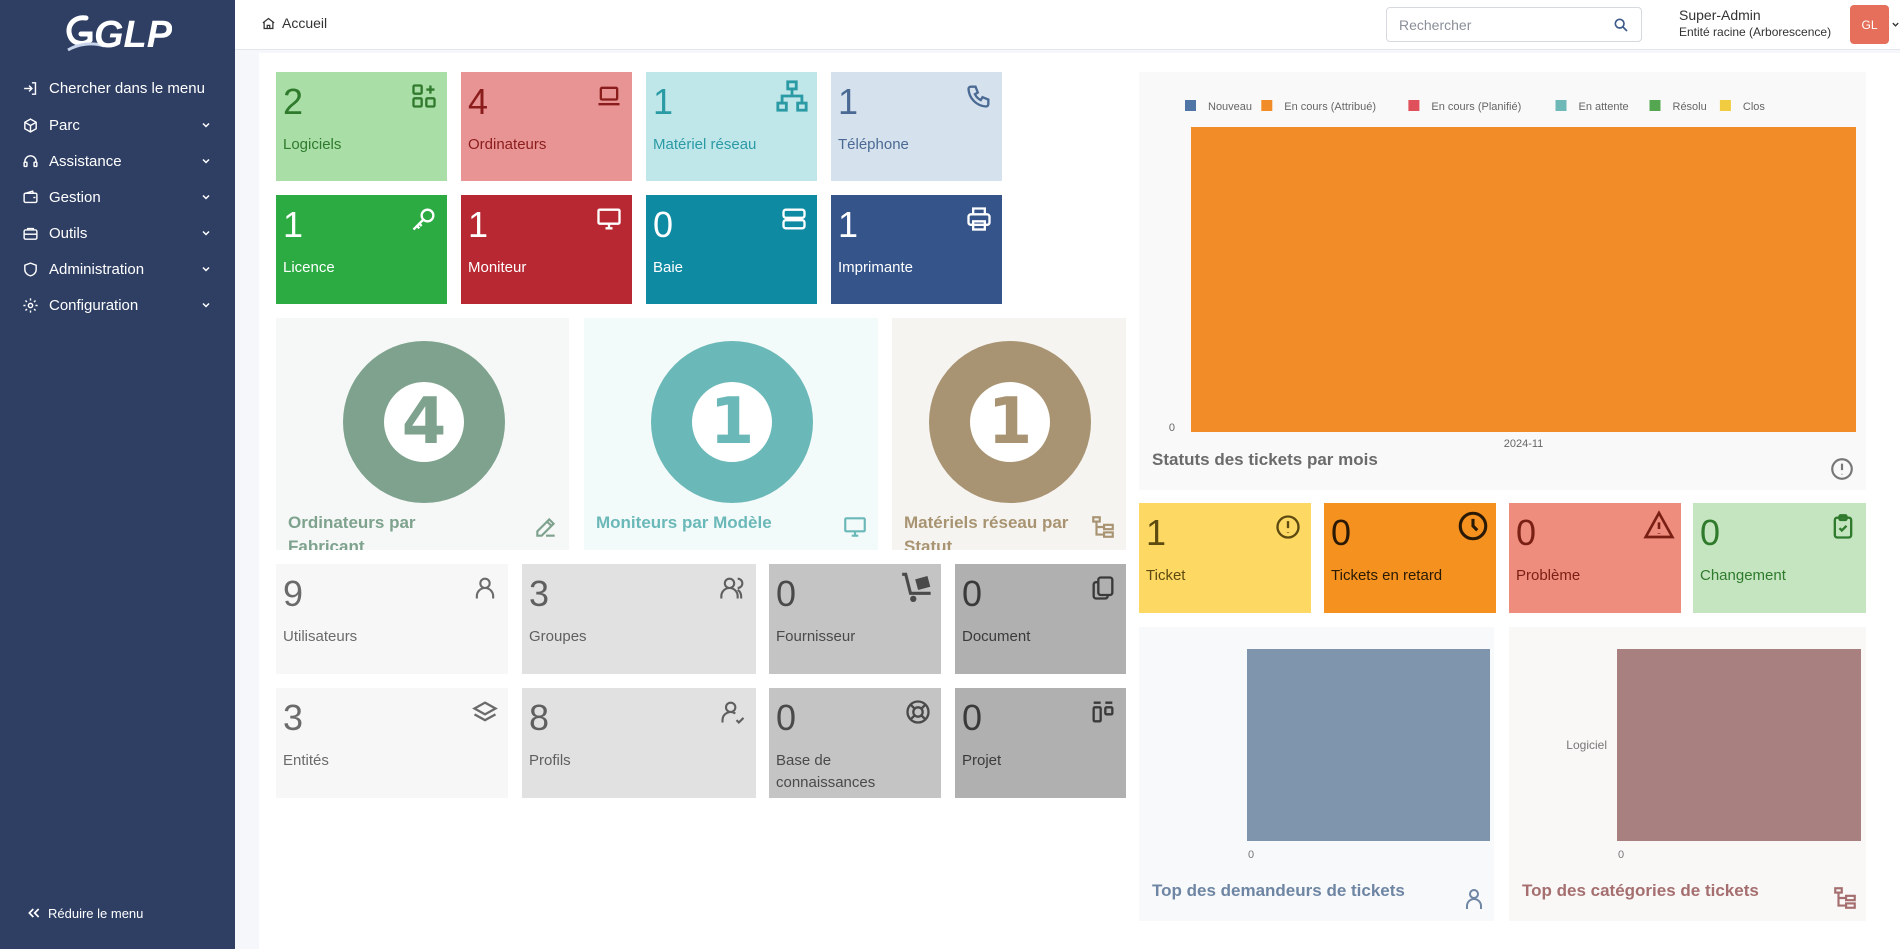  What do you see at coordinates (558, 636) in the screenshot?
I see `tile-label: Groupes` at bounding box center [558, 636].